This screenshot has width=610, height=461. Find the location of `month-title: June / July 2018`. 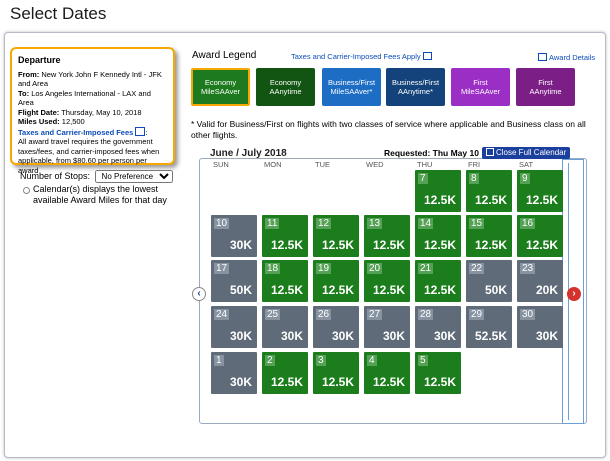

month-title: June / July 2018 is located at coordinates (248, 153).